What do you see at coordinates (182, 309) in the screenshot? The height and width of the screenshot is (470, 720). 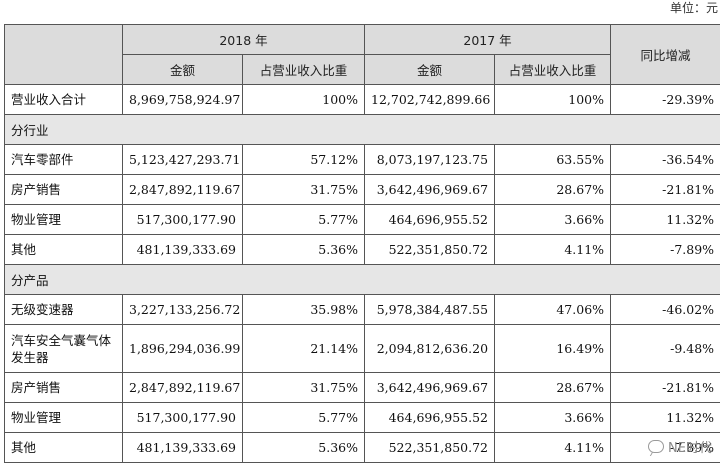 I see `amount-2018: 3,227,133,256.72` at bounding box center [182, 309].